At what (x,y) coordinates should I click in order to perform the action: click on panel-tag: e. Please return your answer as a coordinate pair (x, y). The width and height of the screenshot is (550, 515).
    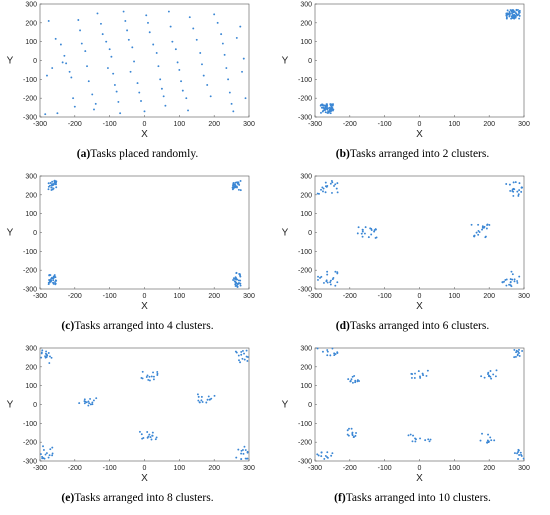
    Looking at the image, I should click on (68, 498).